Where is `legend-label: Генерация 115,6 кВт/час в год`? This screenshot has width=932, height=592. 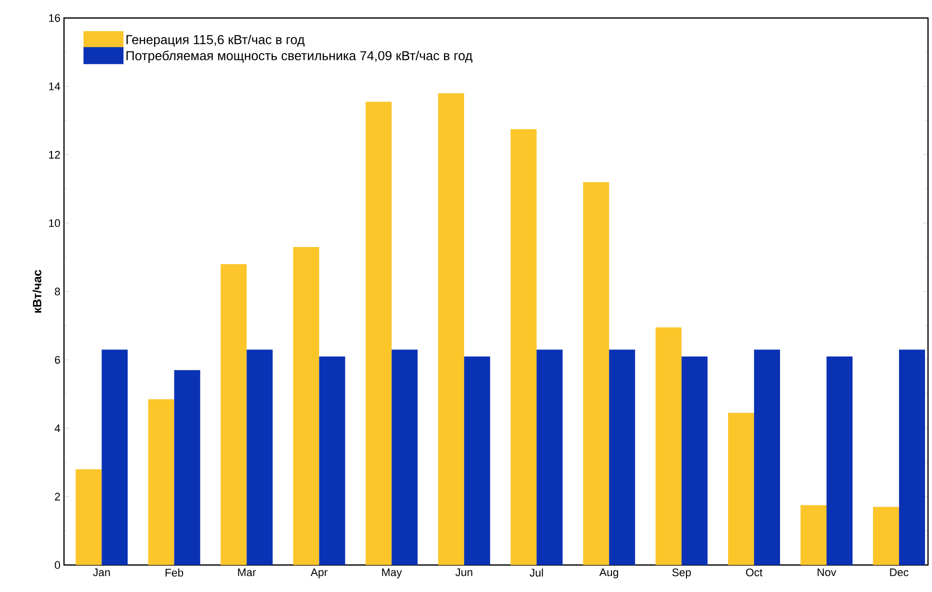
legend-label: Генерация 115,6 кВт/час в год is located at coordinates (215, 40).